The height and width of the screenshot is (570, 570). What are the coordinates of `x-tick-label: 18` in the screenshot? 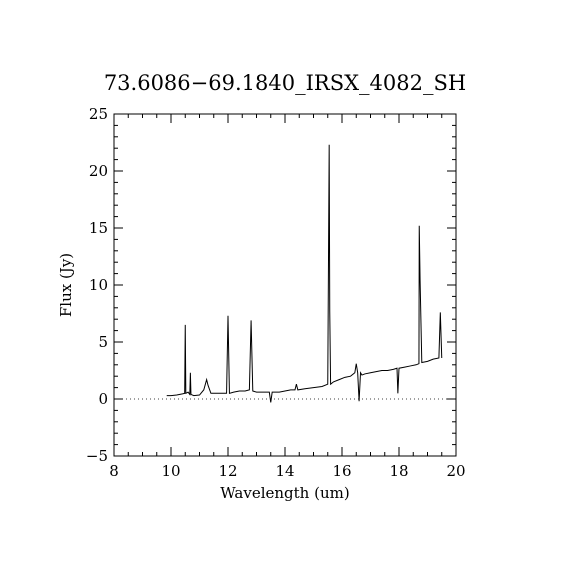 It's located at (398, 471).